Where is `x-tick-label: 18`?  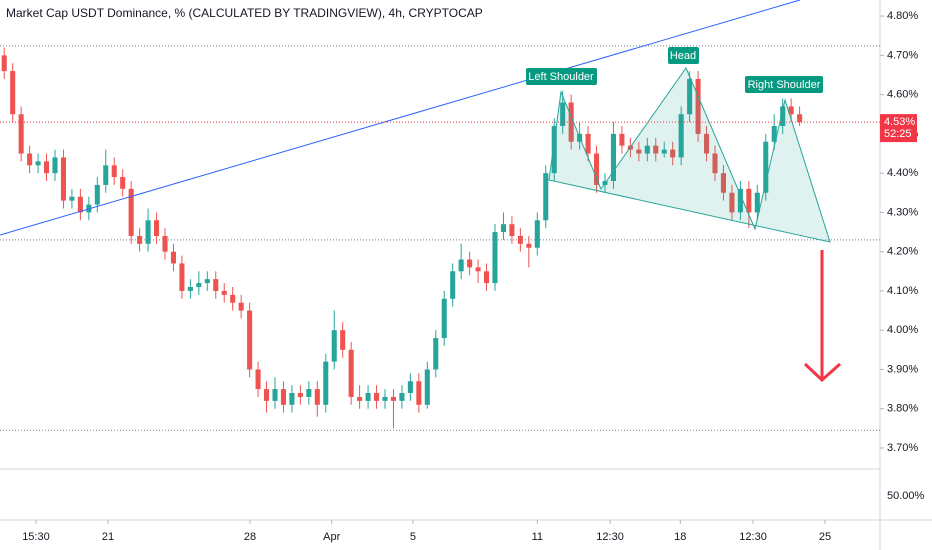 x-tick-label: 18 is located at coordinates (680, 537).